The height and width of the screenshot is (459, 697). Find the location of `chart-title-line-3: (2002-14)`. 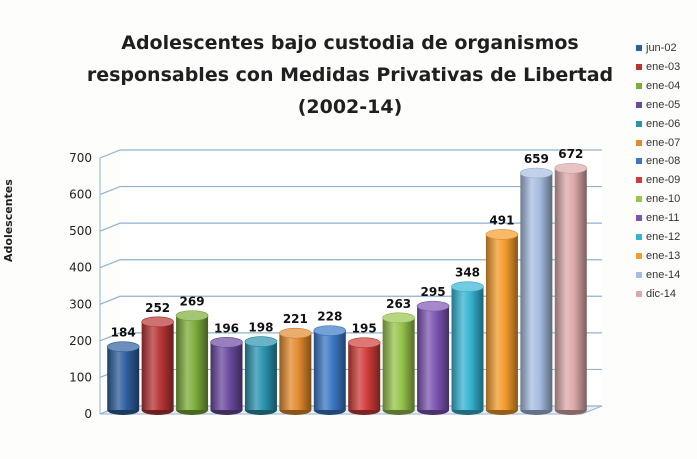

chart-title-line-3: (2002-14) is located at coordinates (350, 107).